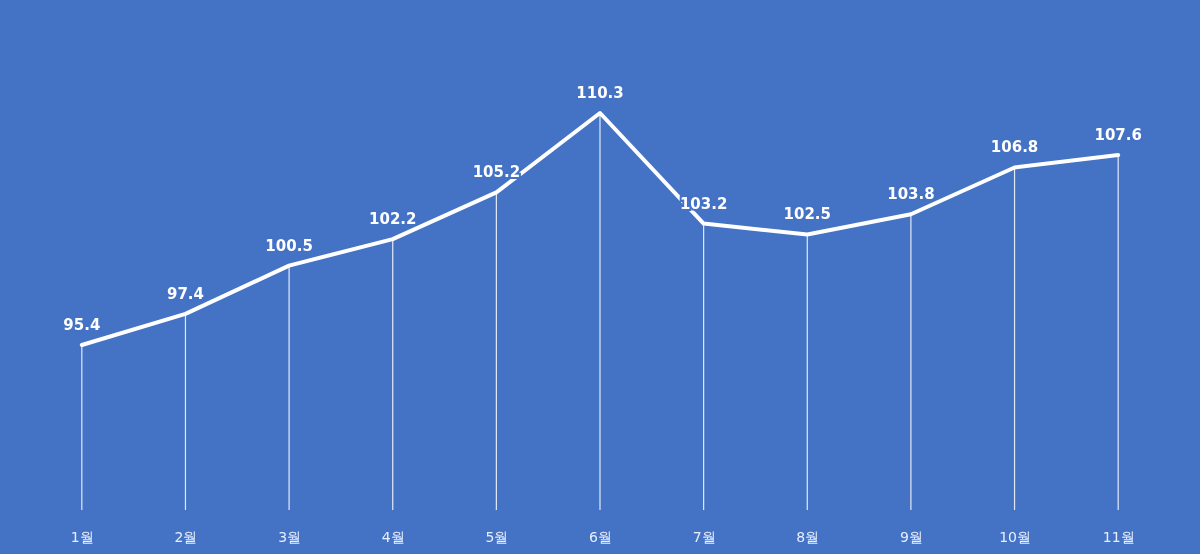  What do you see at coordinates (393, 536) in the screenshot?
I see `x-tick-label: 4월` at bounding box center [393, 536].